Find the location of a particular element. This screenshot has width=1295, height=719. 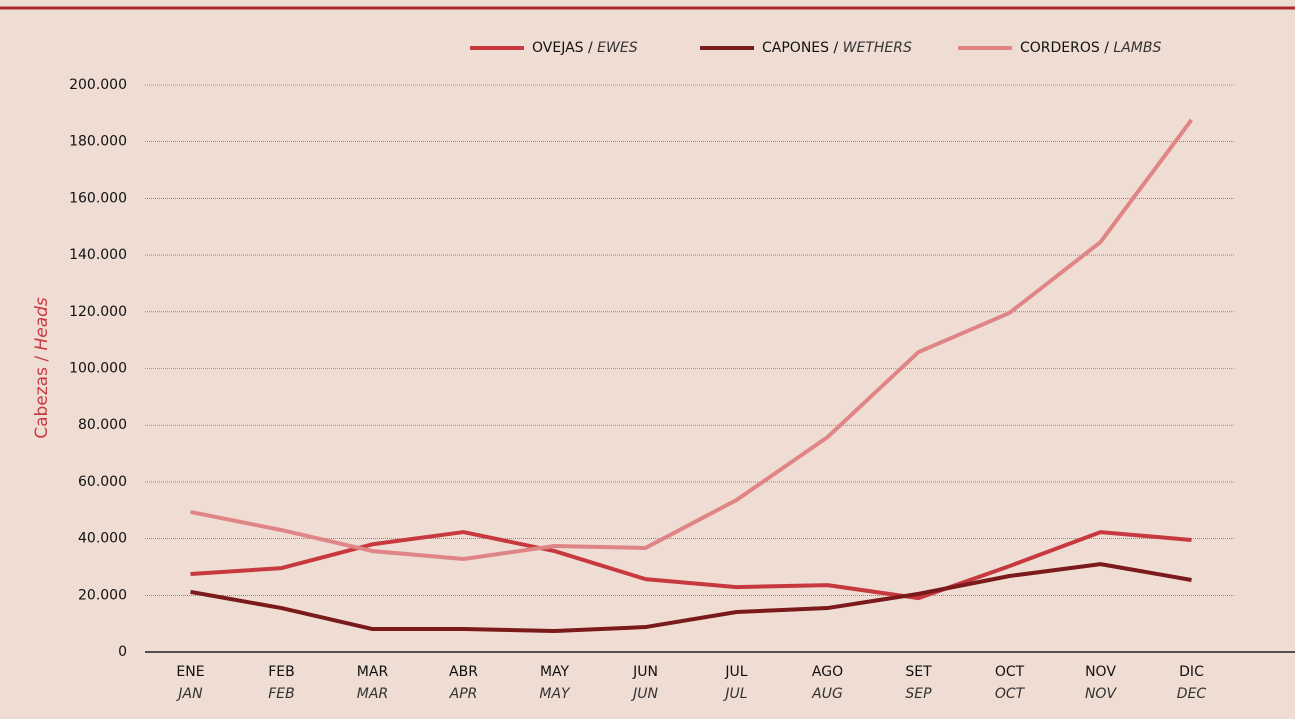

x-tick-label: OCT is located at coordinates (1010, 672).